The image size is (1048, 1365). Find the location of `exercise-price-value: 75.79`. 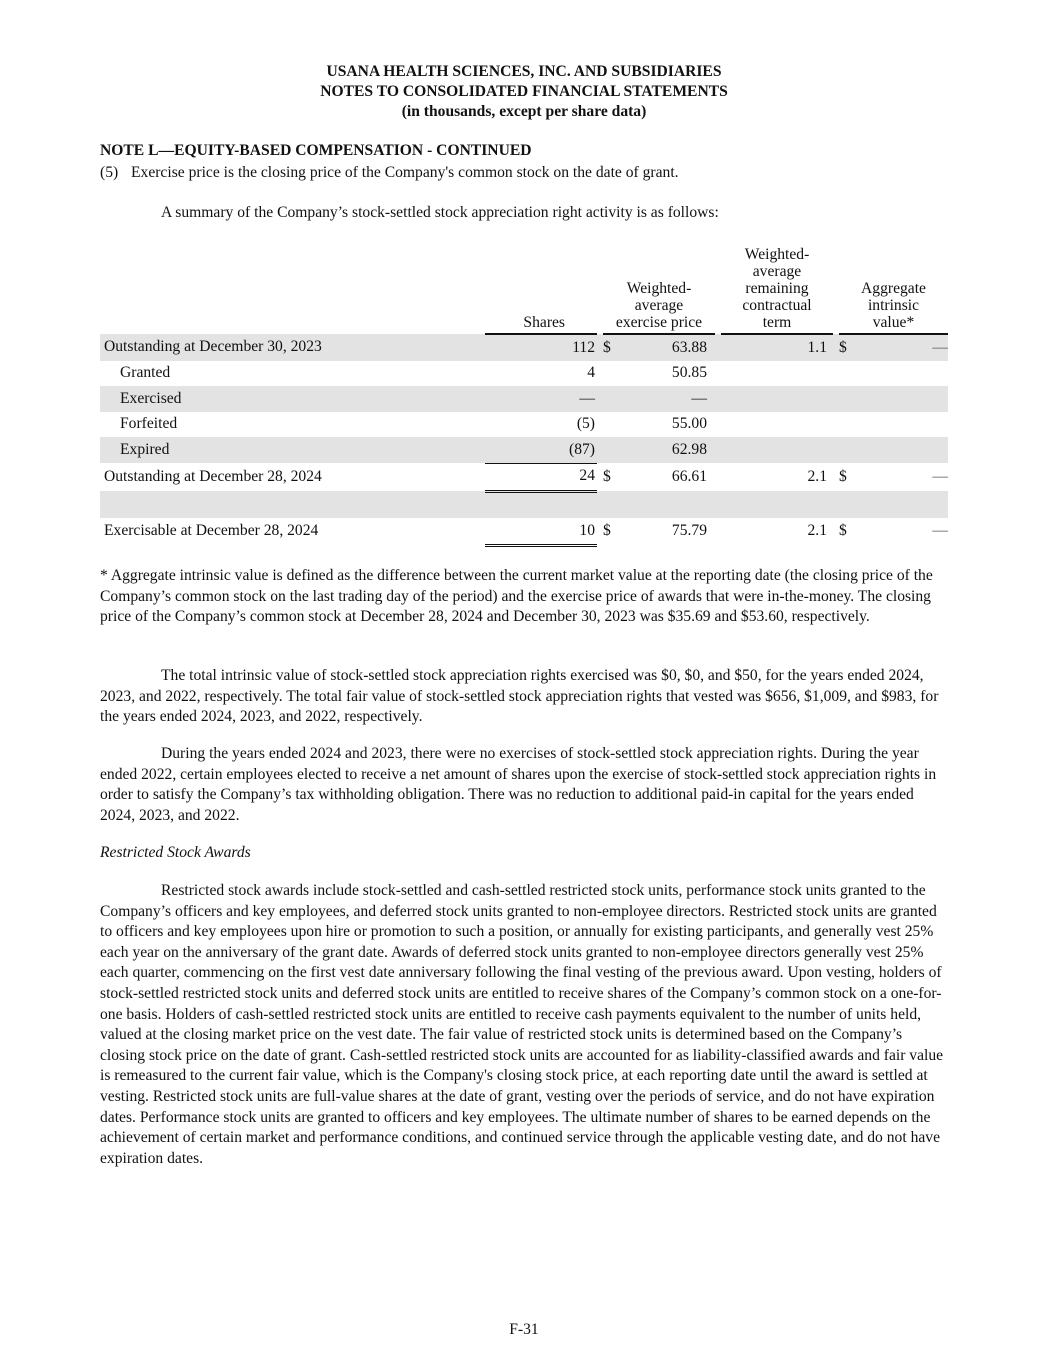

exercise-price-value: 75.79 is located at coordinates (689, 531).